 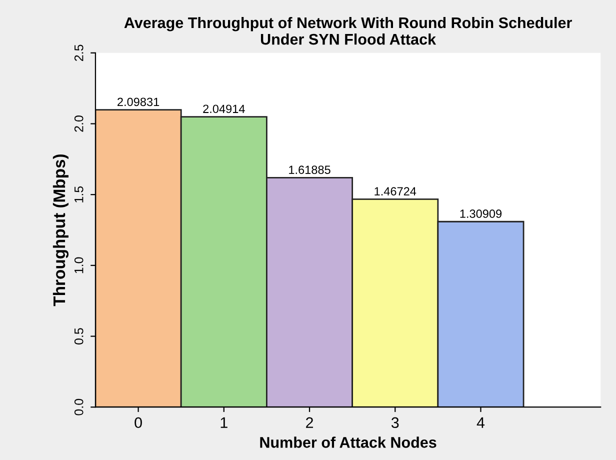 What do you see at coordinates (60, 230) in the screenshot?
I see `y-axis-title: Throughput (Mbps)` at bounding box center [60, 230].